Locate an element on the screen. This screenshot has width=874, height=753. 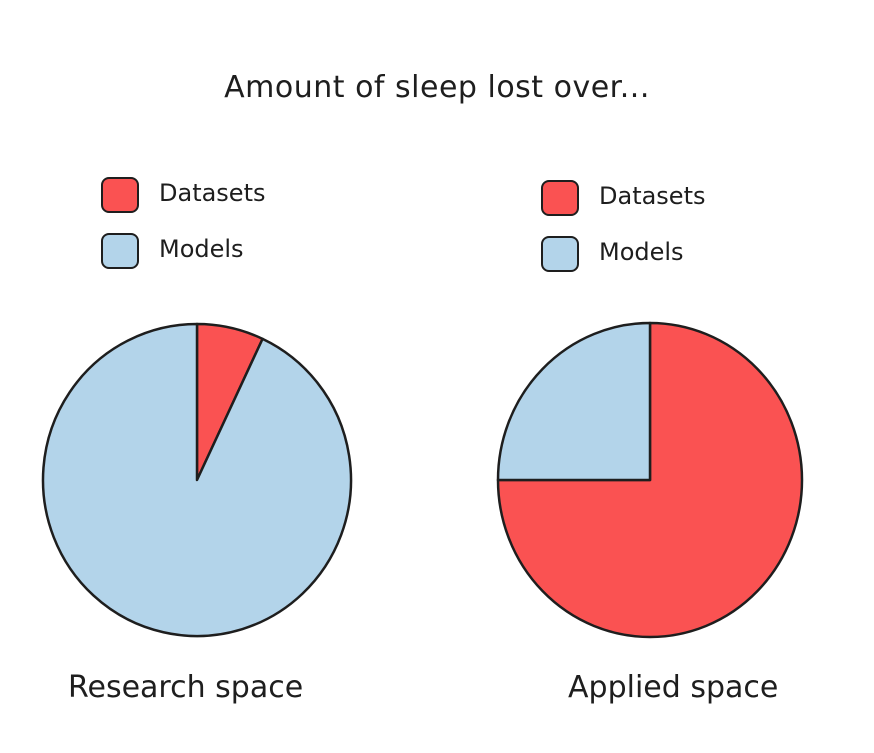
caption-research-space: Research space is located at coordinates (186, 687).